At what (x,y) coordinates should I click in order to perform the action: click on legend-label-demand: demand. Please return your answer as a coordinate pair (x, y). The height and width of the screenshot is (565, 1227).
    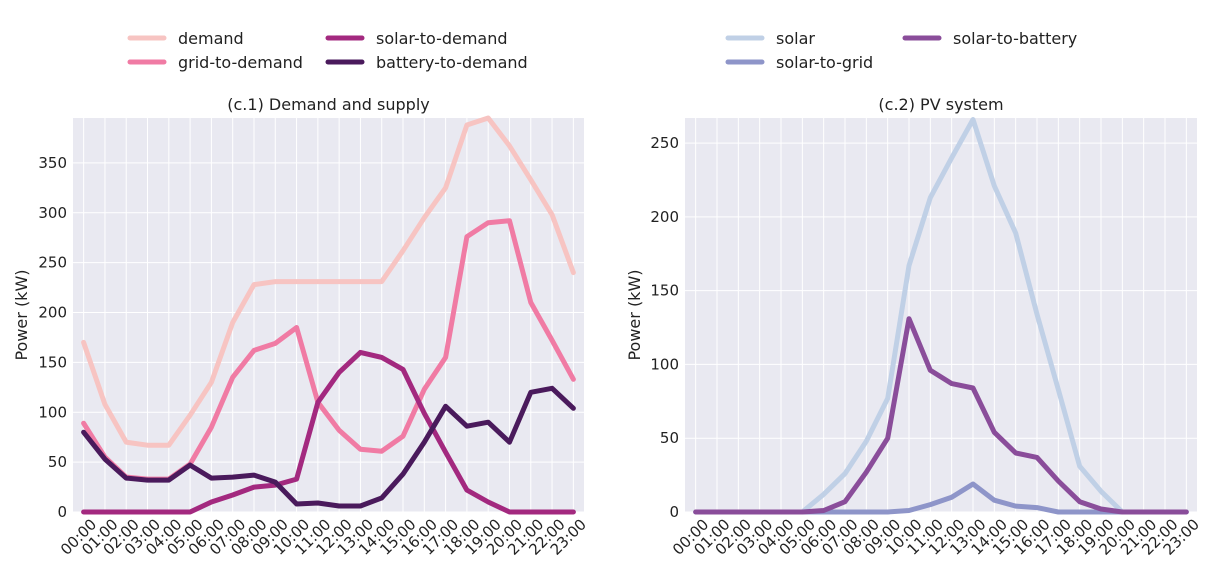
    Looking at the image, I should click on (211, 38).